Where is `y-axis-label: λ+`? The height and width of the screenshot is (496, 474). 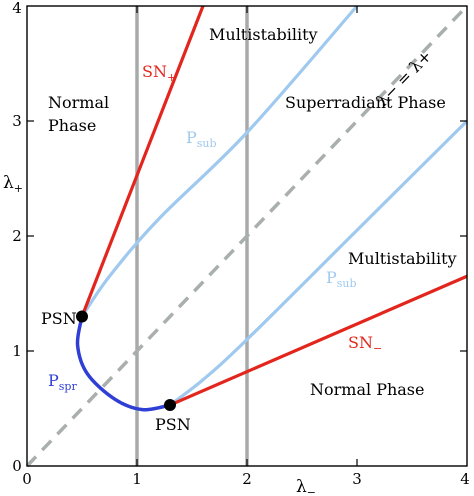
y-axis-label: λ+ is located at coordinates (13, 184).